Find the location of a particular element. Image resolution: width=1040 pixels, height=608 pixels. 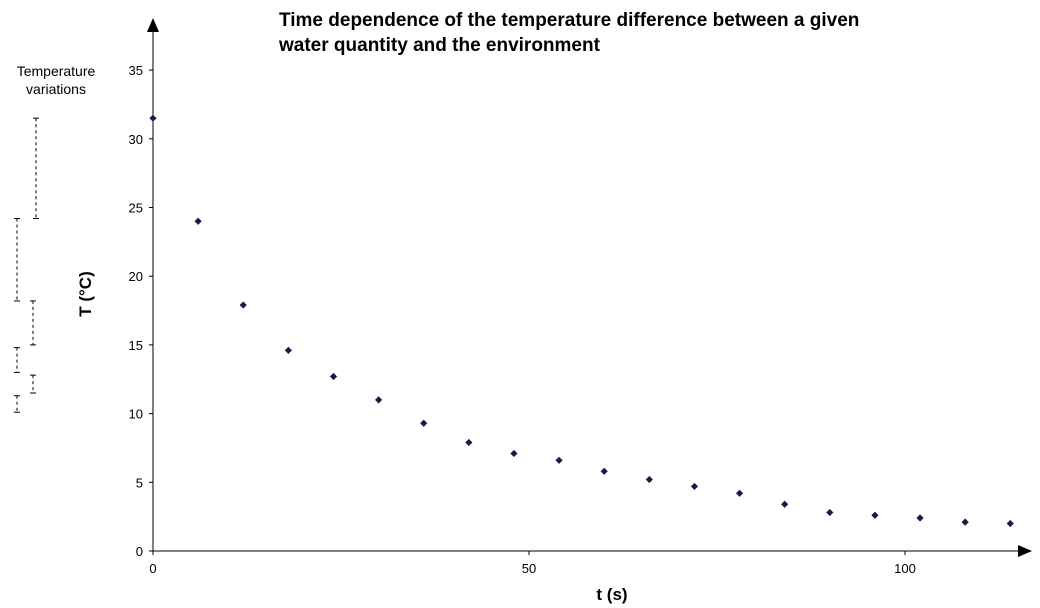

y-tick-label: 5 is located at coordinates (139, 482).